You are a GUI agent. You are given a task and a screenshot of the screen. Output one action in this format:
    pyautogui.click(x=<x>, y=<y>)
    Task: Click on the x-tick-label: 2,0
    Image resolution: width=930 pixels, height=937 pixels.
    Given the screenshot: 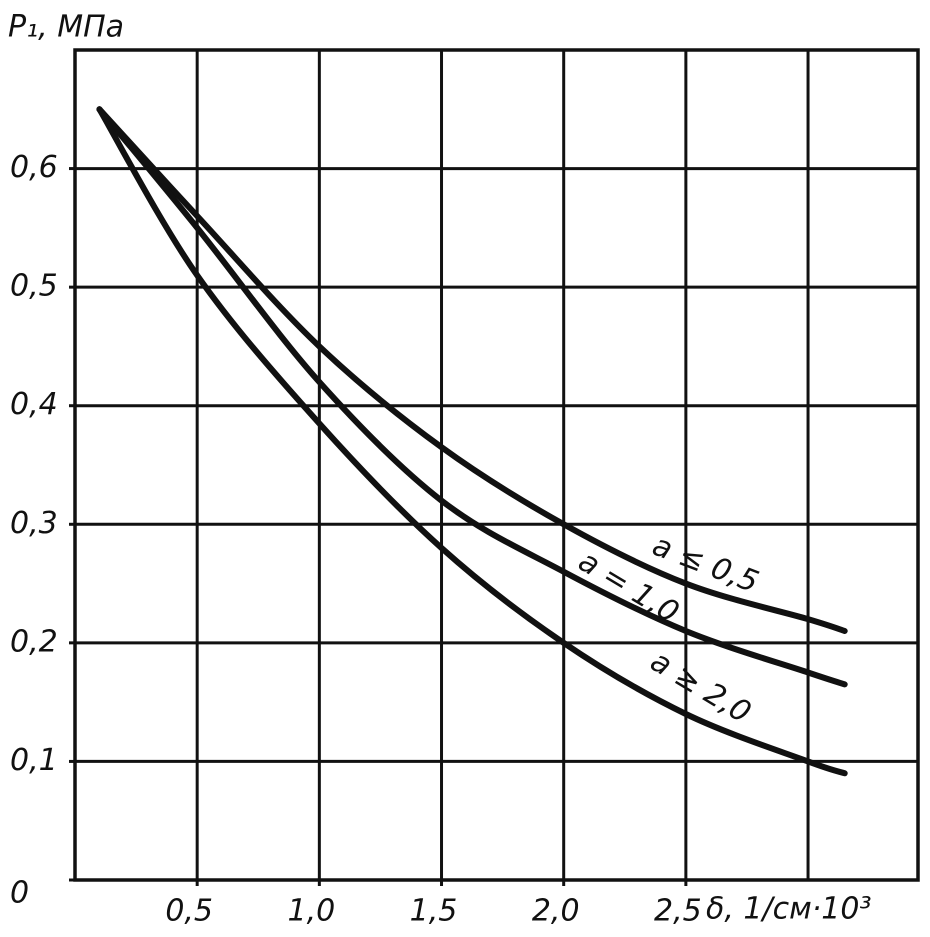 What is the action you would take?
    pyautogui.click(x=556, y=911)
    